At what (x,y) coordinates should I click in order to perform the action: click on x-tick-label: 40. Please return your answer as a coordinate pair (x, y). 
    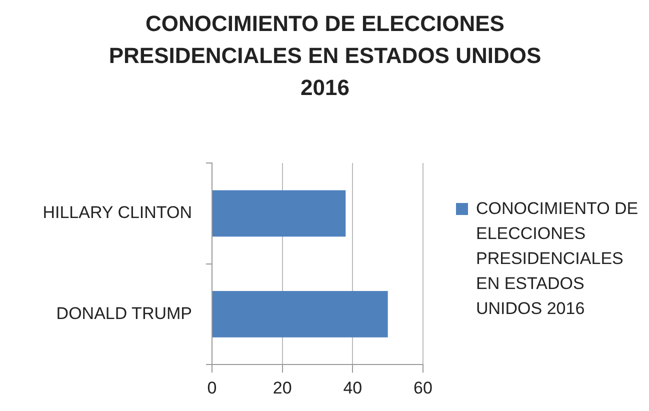
    Looking at the image, I should click on (352, 388).